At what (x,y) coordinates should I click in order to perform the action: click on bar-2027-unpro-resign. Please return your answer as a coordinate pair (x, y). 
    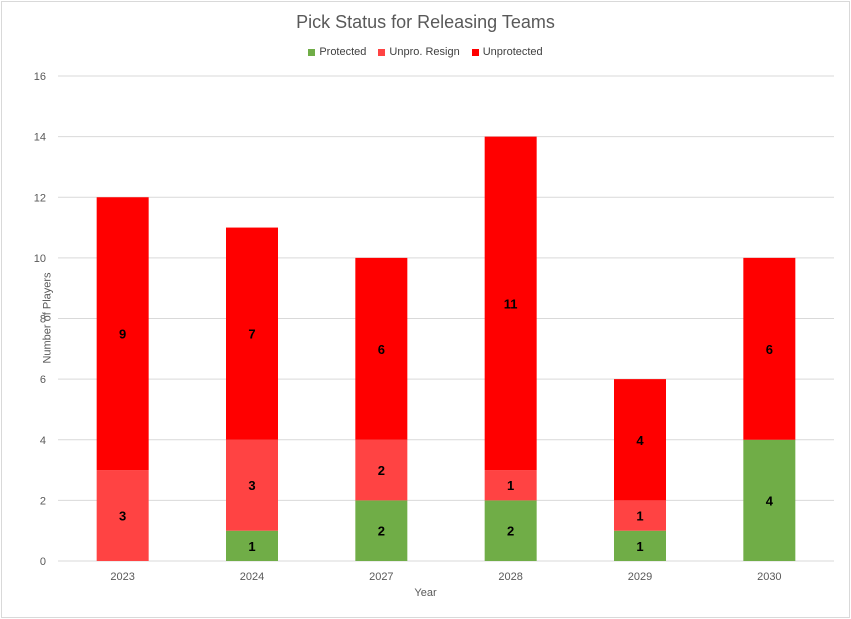
    Looking at the image, I should click on (381, 470).